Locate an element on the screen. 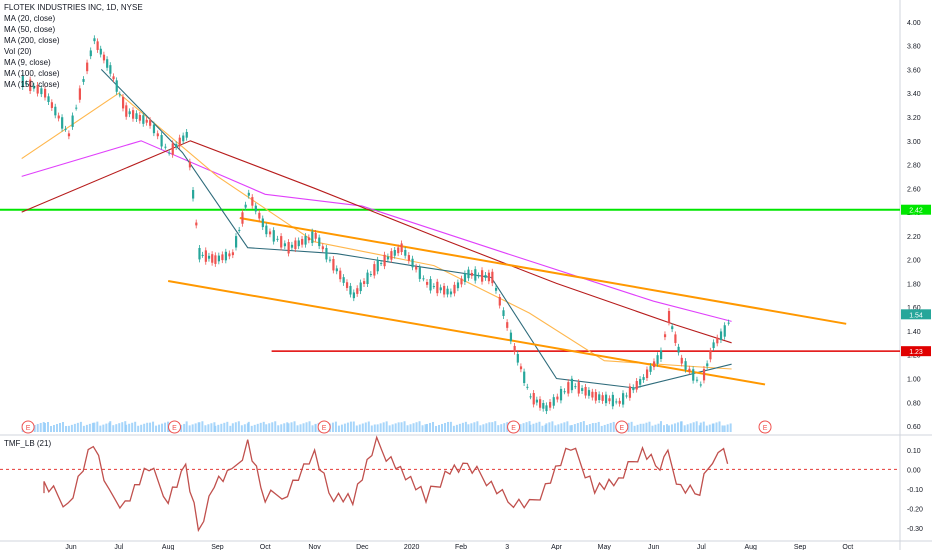 The height and width of the screenshot is (550, 932). earnings-marker is located at coordinates (765, 427).